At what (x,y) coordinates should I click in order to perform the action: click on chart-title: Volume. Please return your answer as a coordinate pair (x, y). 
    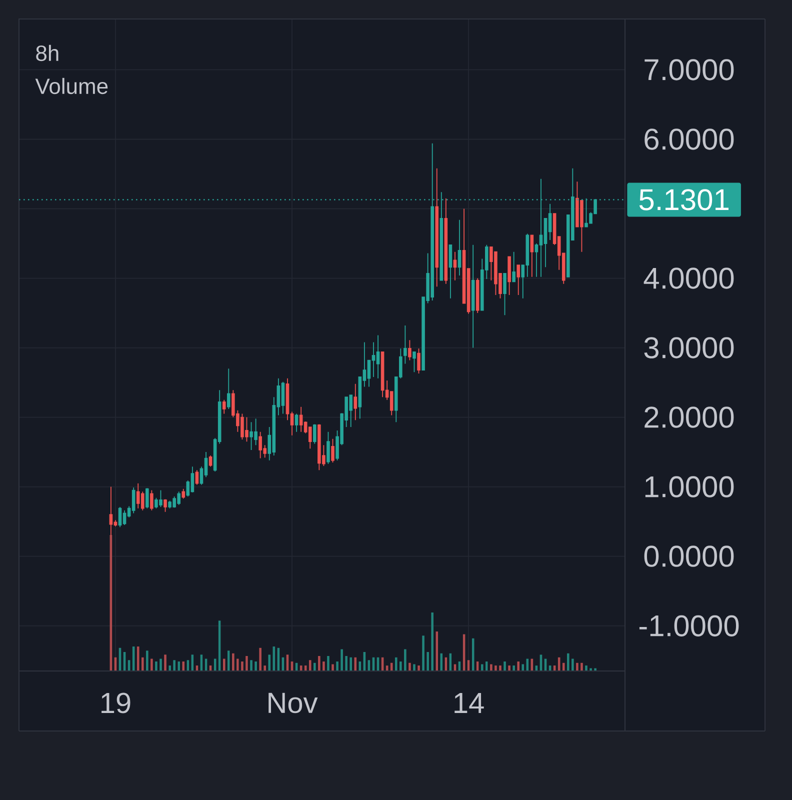
    Looking at the image, I should click on (71, 86).